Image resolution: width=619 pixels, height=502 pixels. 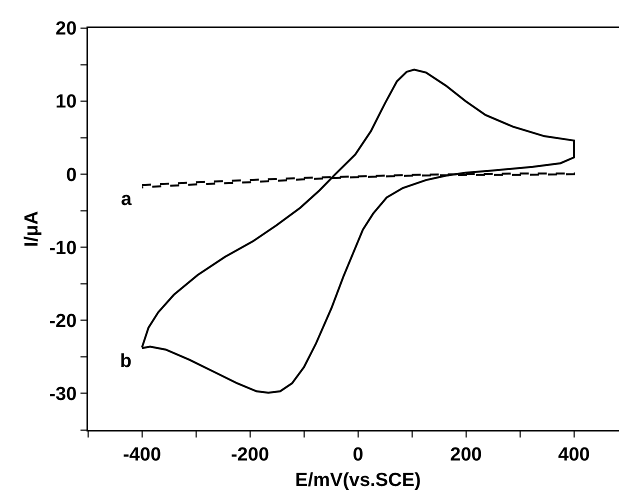 I want to click on x-tick-label: -400, so click(x=142, y=455).